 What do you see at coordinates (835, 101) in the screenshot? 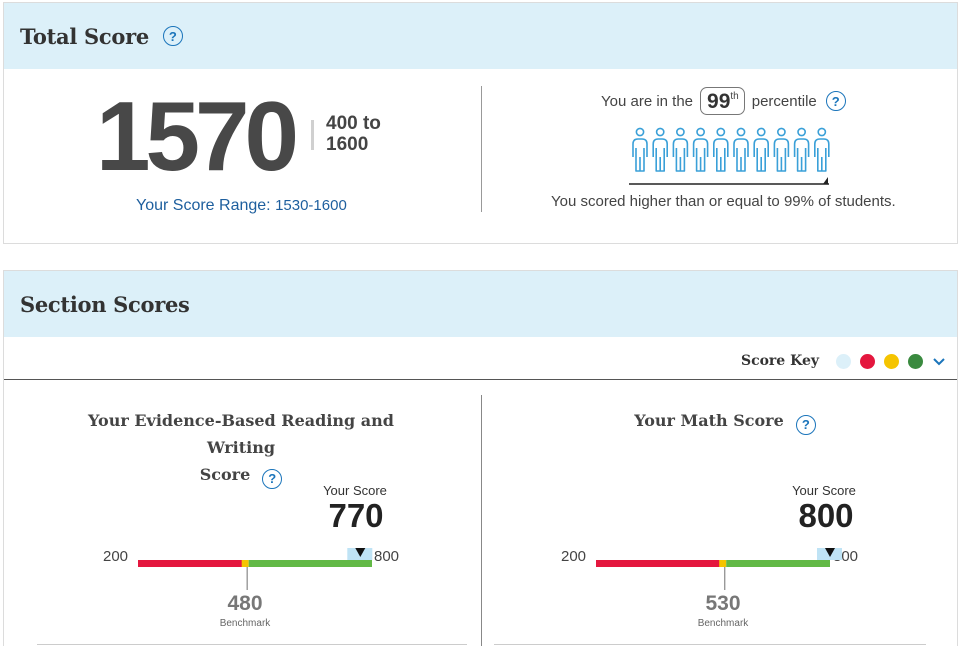
I see `percentile-help-icon: ?` at bounding box center [835, 101].